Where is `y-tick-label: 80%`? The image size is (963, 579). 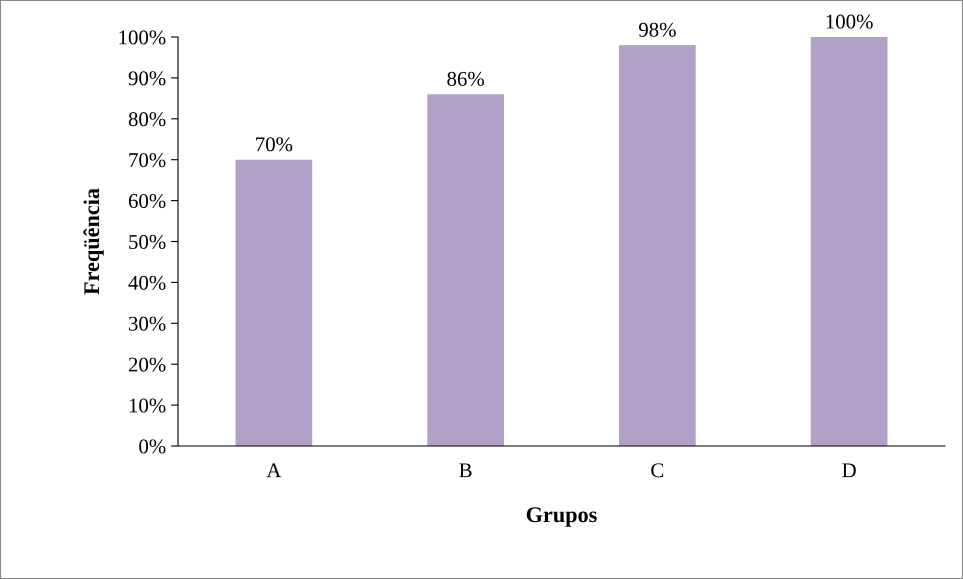 y-tick-label: 80% is located at coordinates (147, 119).